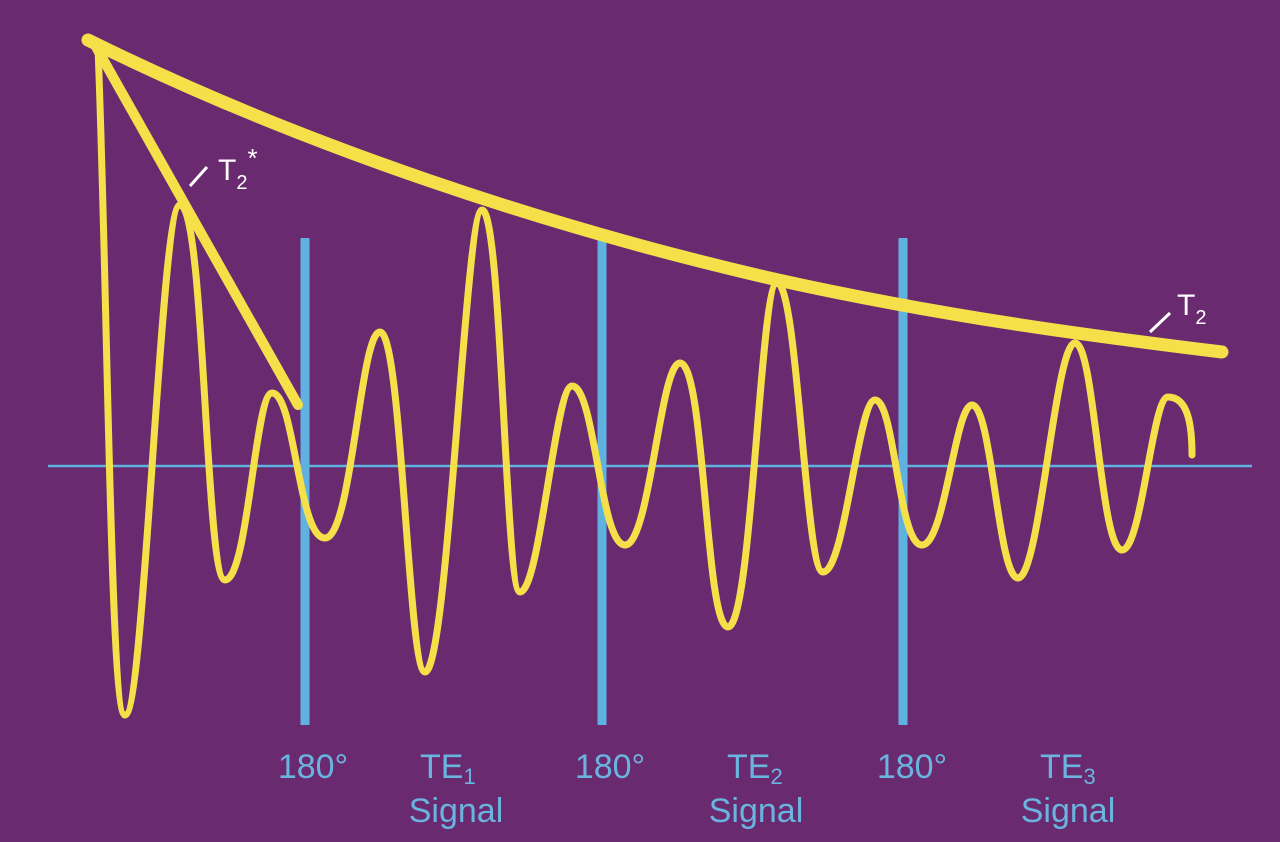  What do you see at coordinates (238, 168) in the screenshot?
I see `t2star-label: T2*` at bounding box center [238, 168].